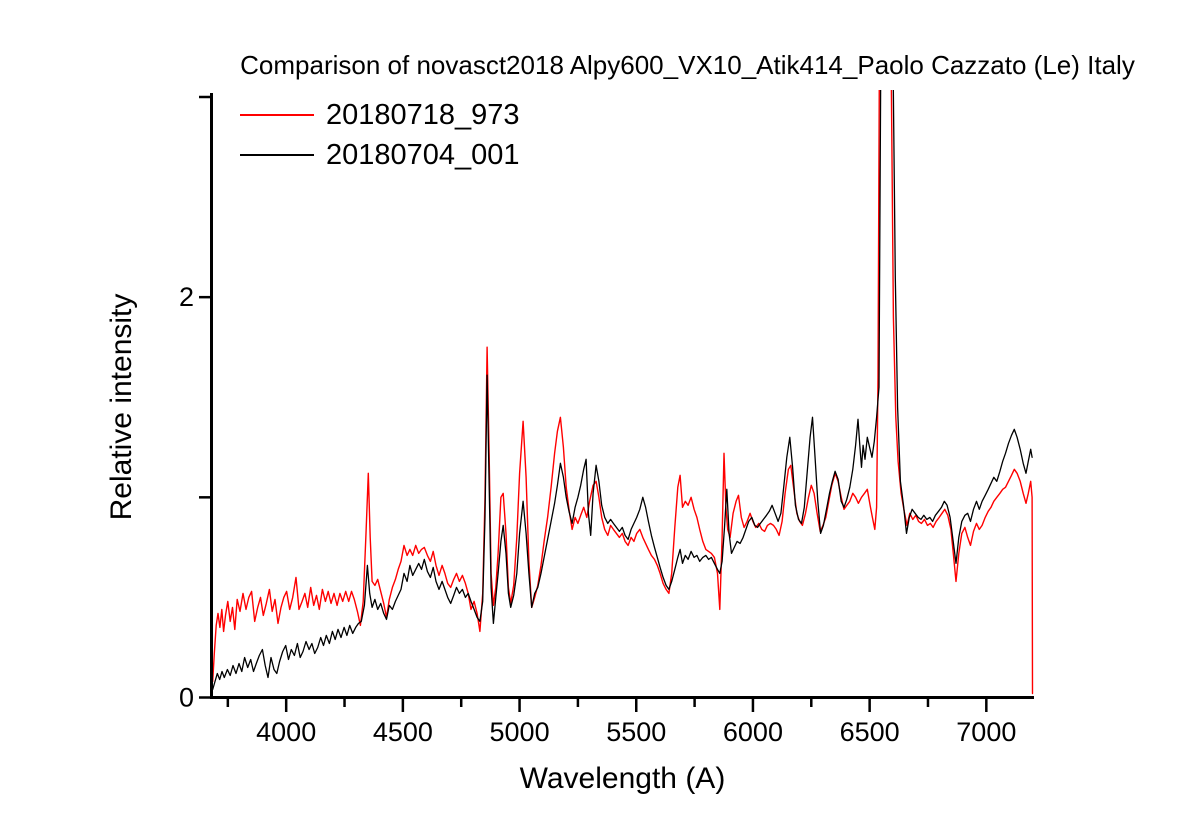 The image size is (1200, 838). What do you see at coordinates (277, 155) in the screenshot?
I see `black-line-swatch` at bounding box center [277, 155].